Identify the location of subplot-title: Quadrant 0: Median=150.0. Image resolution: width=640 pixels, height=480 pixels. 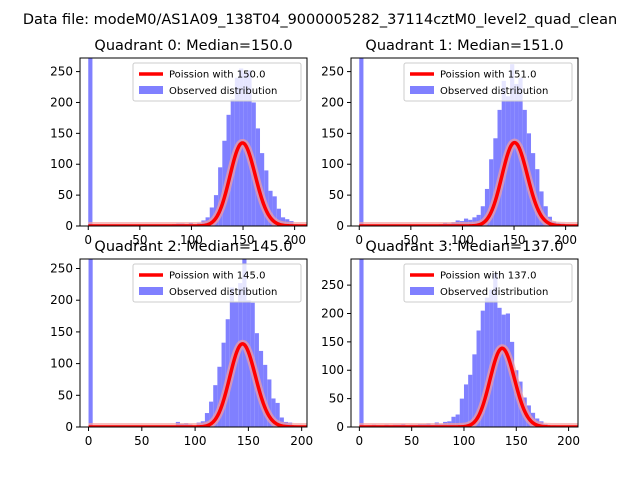
(193, 46).